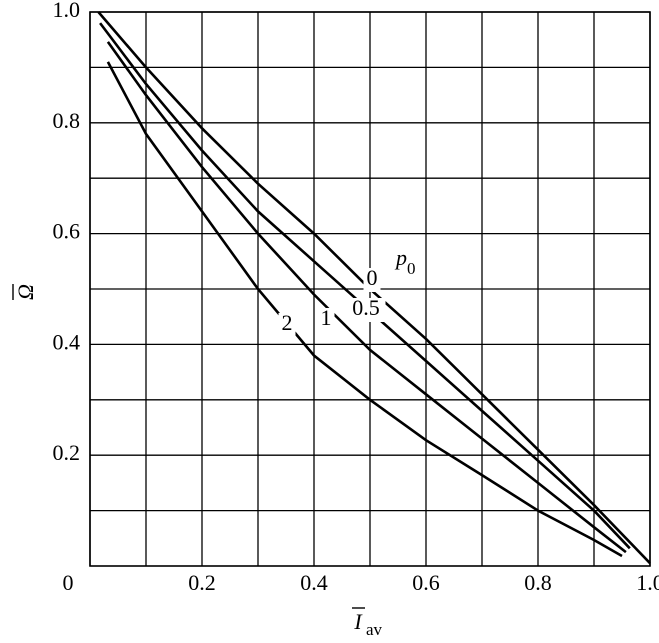 The image size is (659, 643). I want to click on y-tick-label: 0.2, so click(67, 452).